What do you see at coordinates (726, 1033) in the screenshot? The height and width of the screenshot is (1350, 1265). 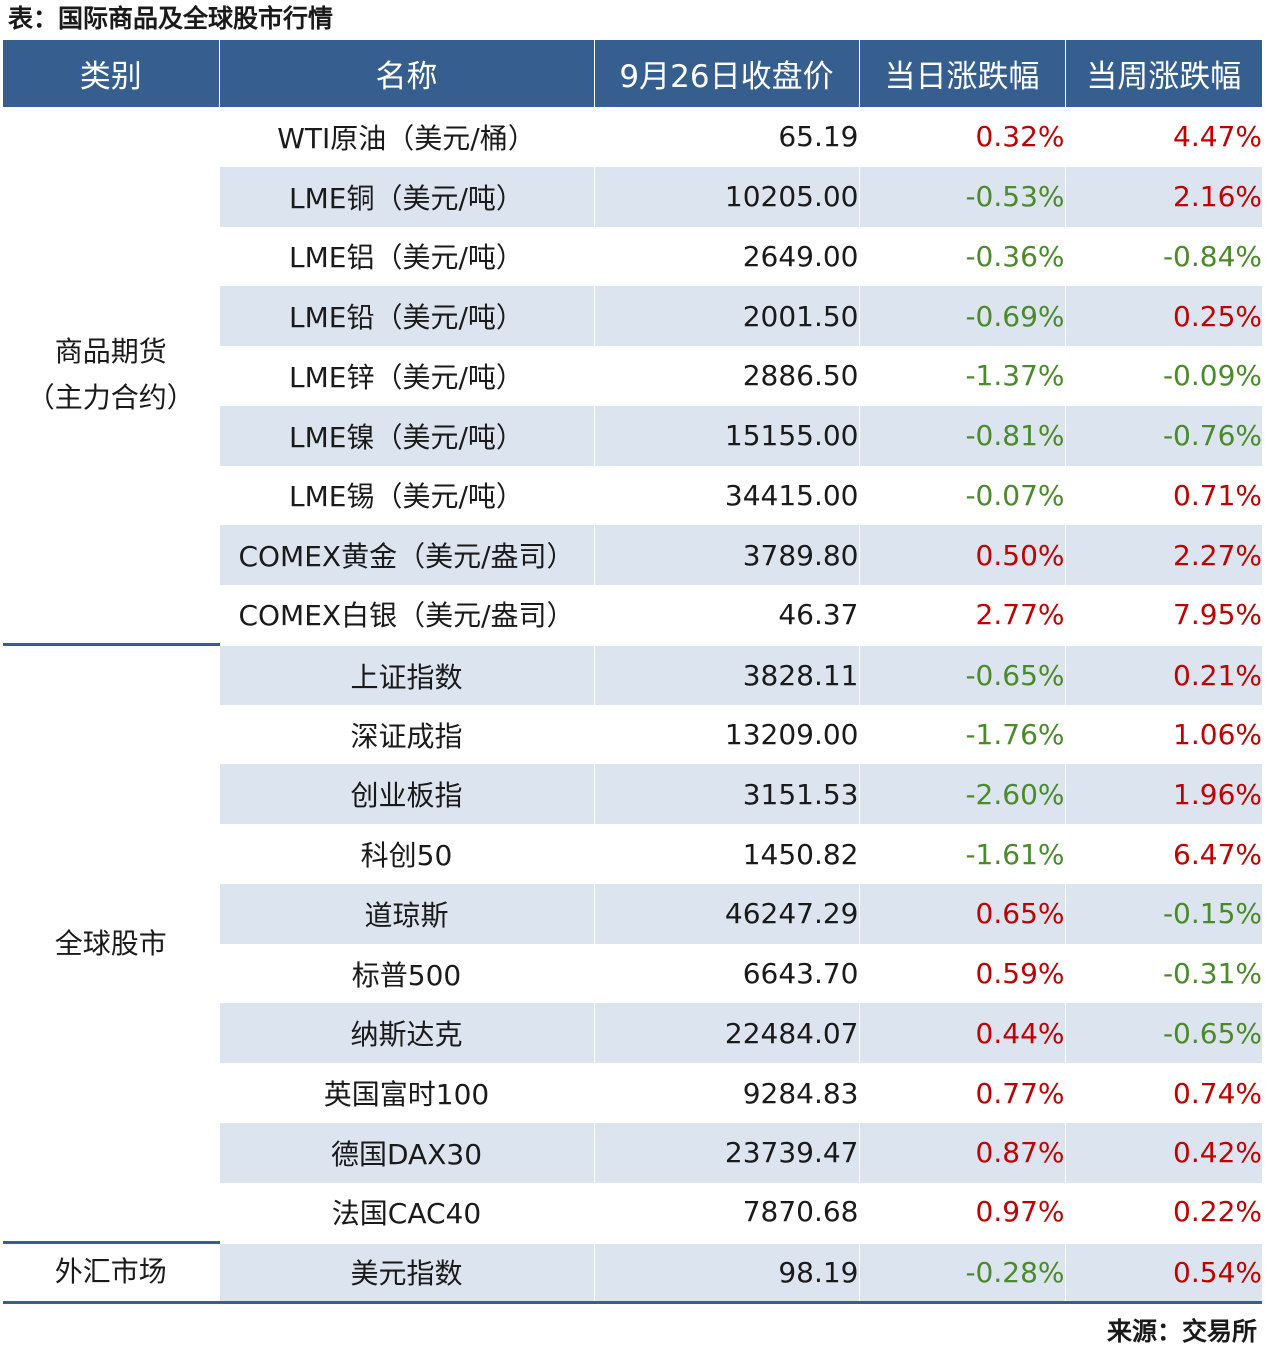 I see `close-price: 22484.07` at bounding box center [726, 1033].